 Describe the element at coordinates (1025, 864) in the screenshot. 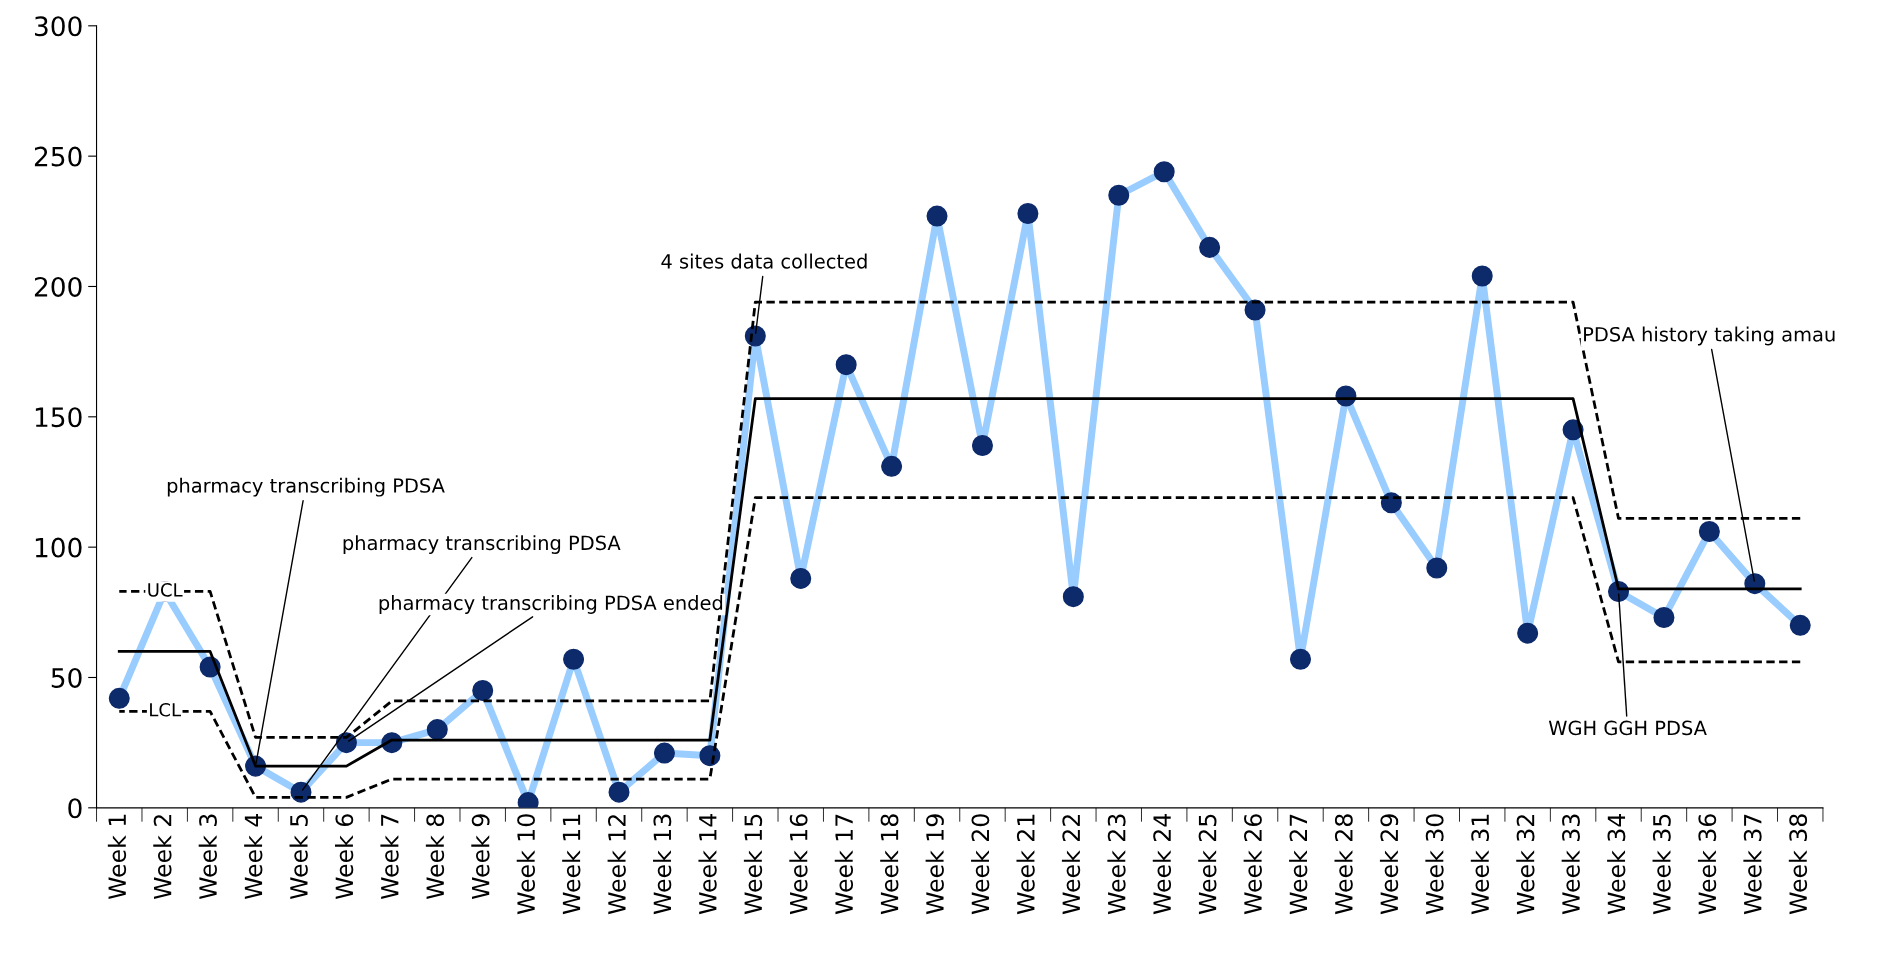

I see `x-tick-label: Week 21` at that location.